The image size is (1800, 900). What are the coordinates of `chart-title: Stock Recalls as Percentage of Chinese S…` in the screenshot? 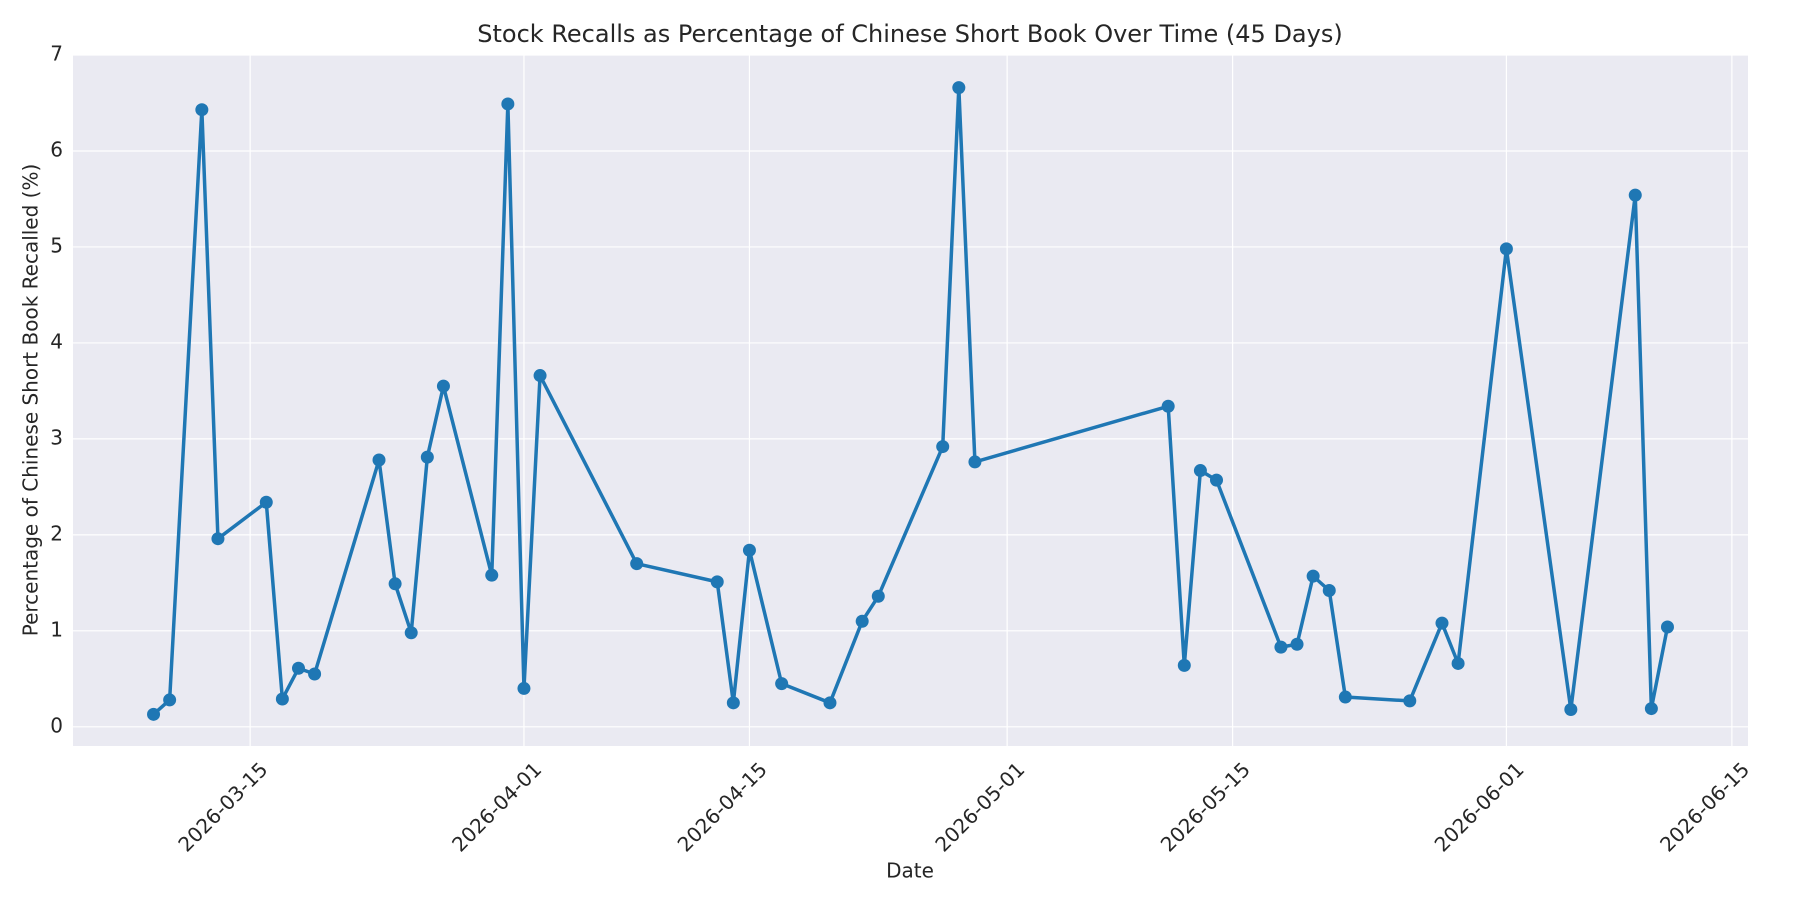 It's located at (909, 34).